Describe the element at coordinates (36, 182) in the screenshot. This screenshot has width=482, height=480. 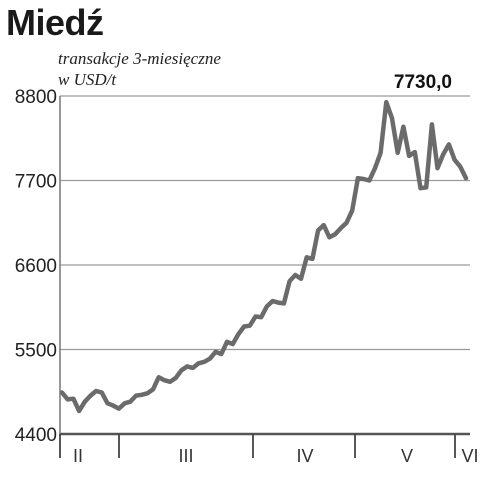
I see `y-tick-label: 7700` at that location.